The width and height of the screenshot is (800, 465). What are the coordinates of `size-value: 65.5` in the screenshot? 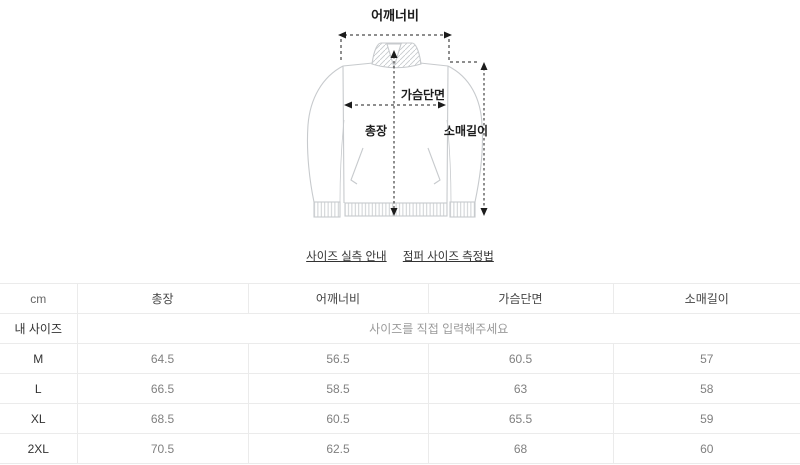 It's located at (521, 418).